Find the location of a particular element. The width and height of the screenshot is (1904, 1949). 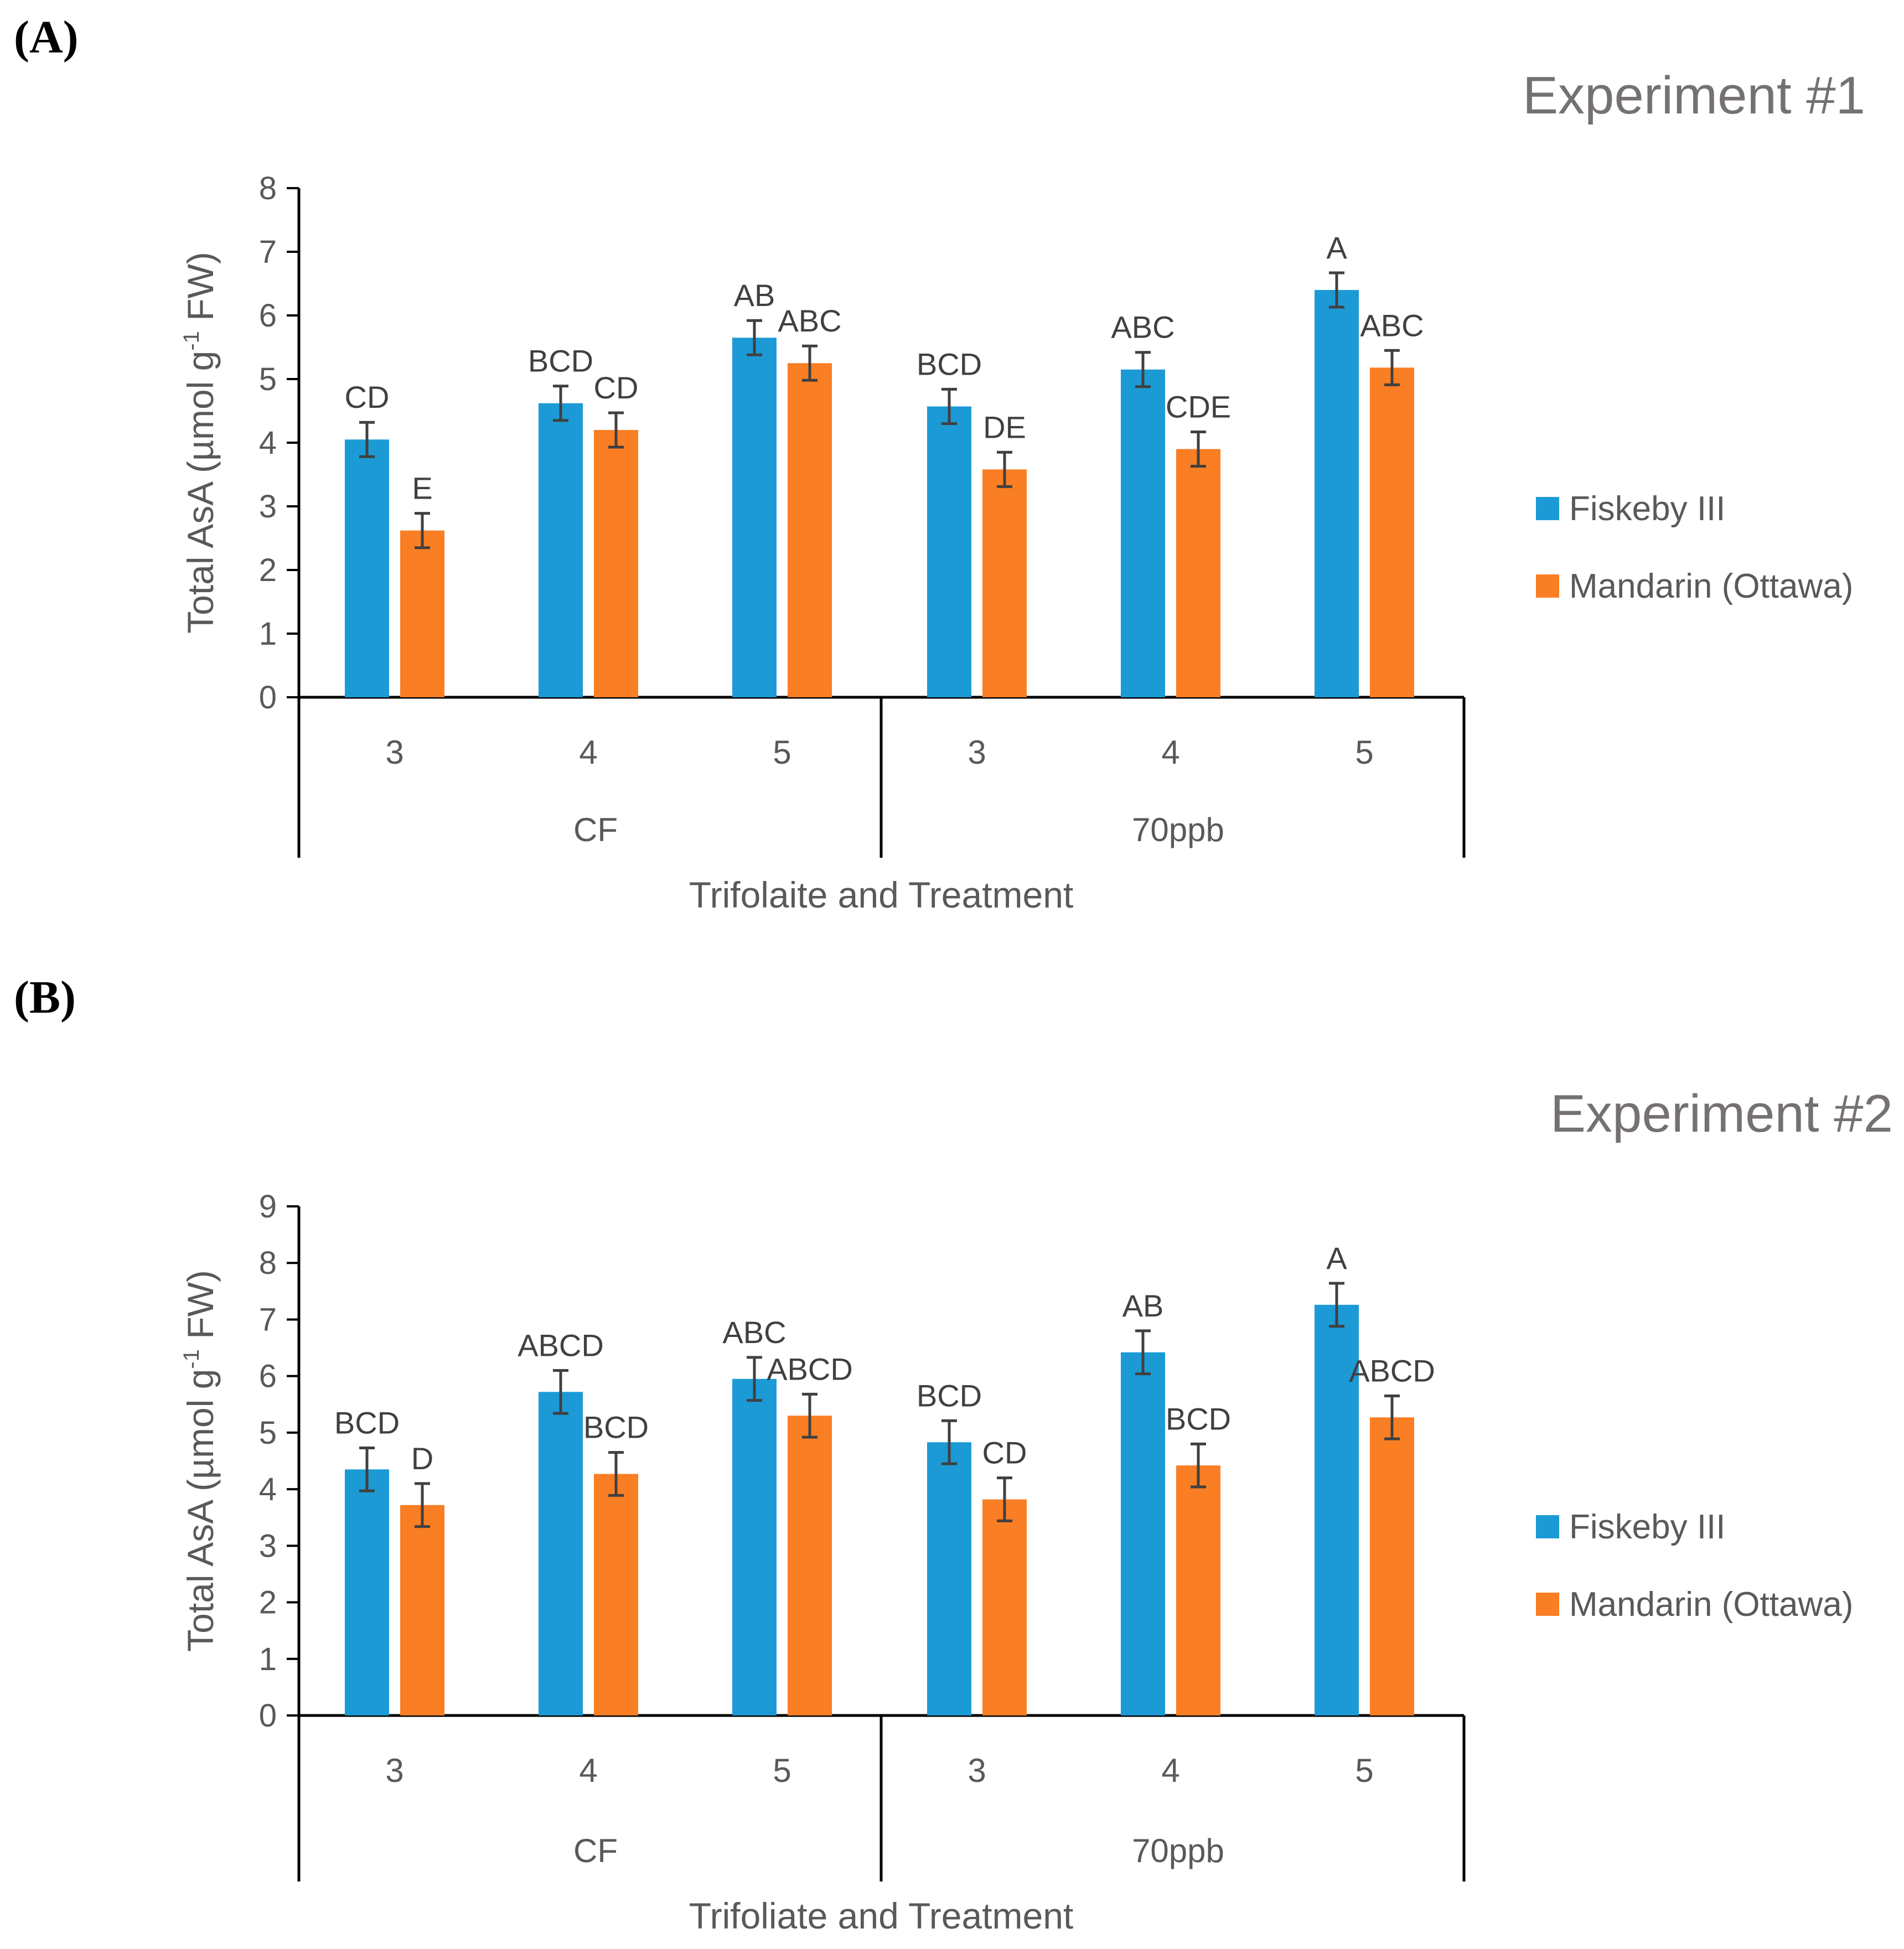

x-axis-title: Trifoliate and Treatment is located at coordinates (881, 1915).